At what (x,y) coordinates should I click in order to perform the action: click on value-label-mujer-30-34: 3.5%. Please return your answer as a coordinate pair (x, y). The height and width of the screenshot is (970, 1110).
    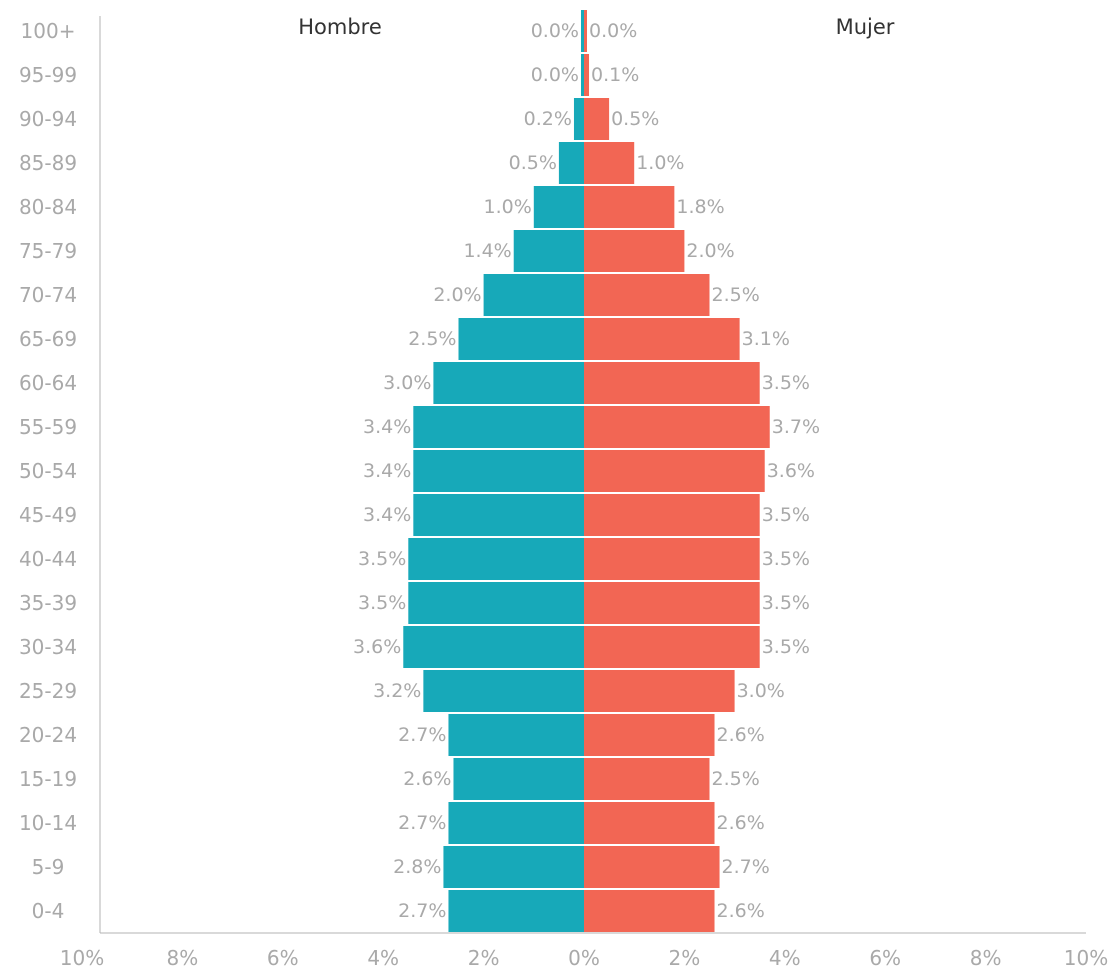
    Looking at the image, I should click on (786, 647).